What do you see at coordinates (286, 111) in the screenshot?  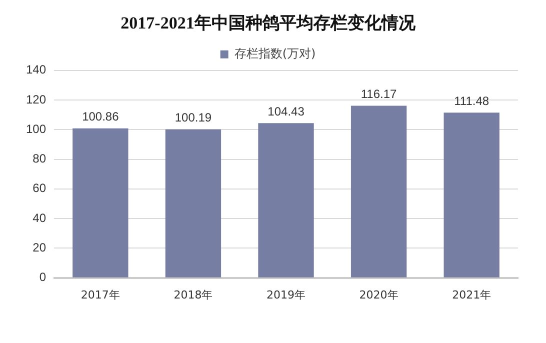 I see `data-label: 104.43` at bounding box center [286, 111].